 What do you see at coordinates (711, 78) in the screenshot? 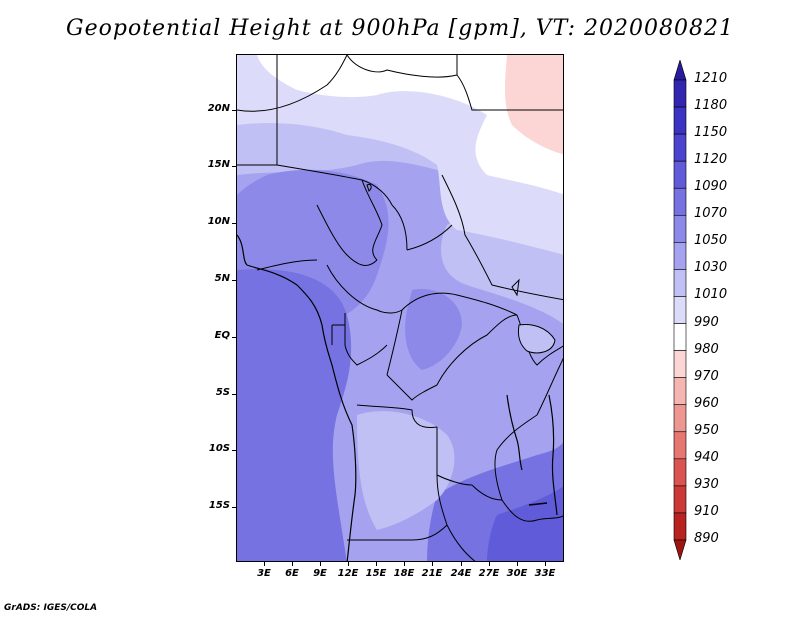
I see `colorbar-label: 1210` at bounding box center [711, 78].